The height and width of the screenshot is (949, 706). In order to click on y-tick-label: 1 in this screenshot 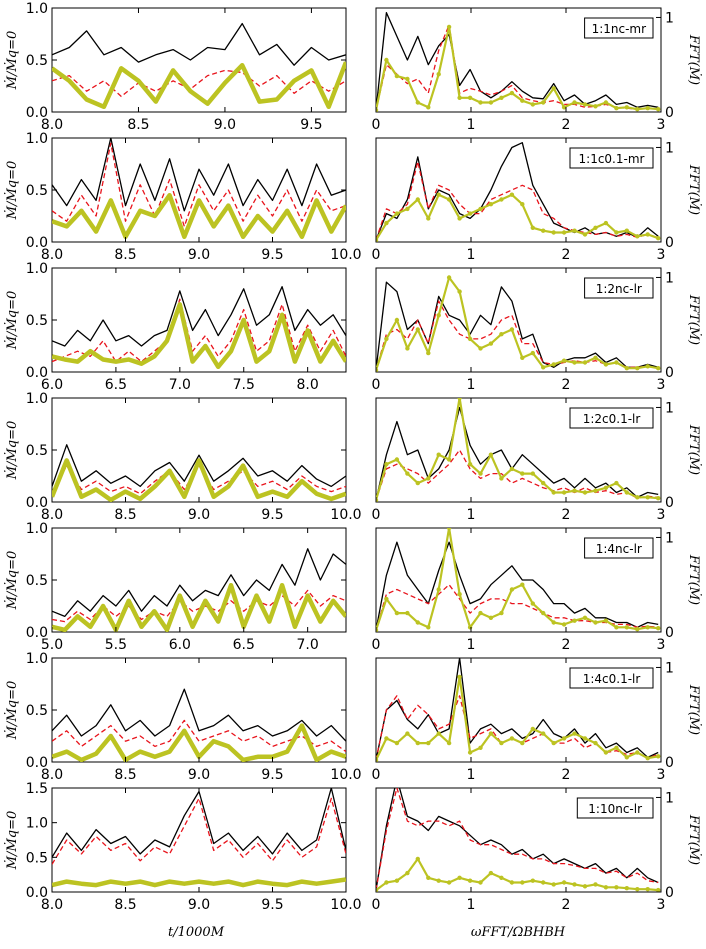, I will do `click(669, 148)`.